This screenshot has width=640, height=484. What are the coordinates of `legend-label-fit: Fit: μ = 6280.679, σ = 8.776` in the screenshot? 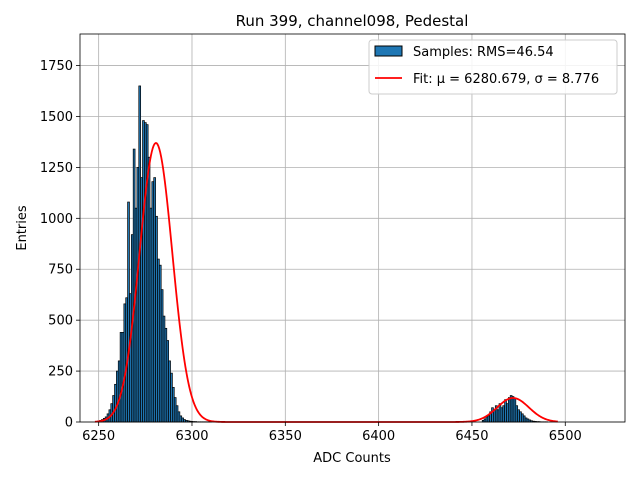 It's located at (506, 79).